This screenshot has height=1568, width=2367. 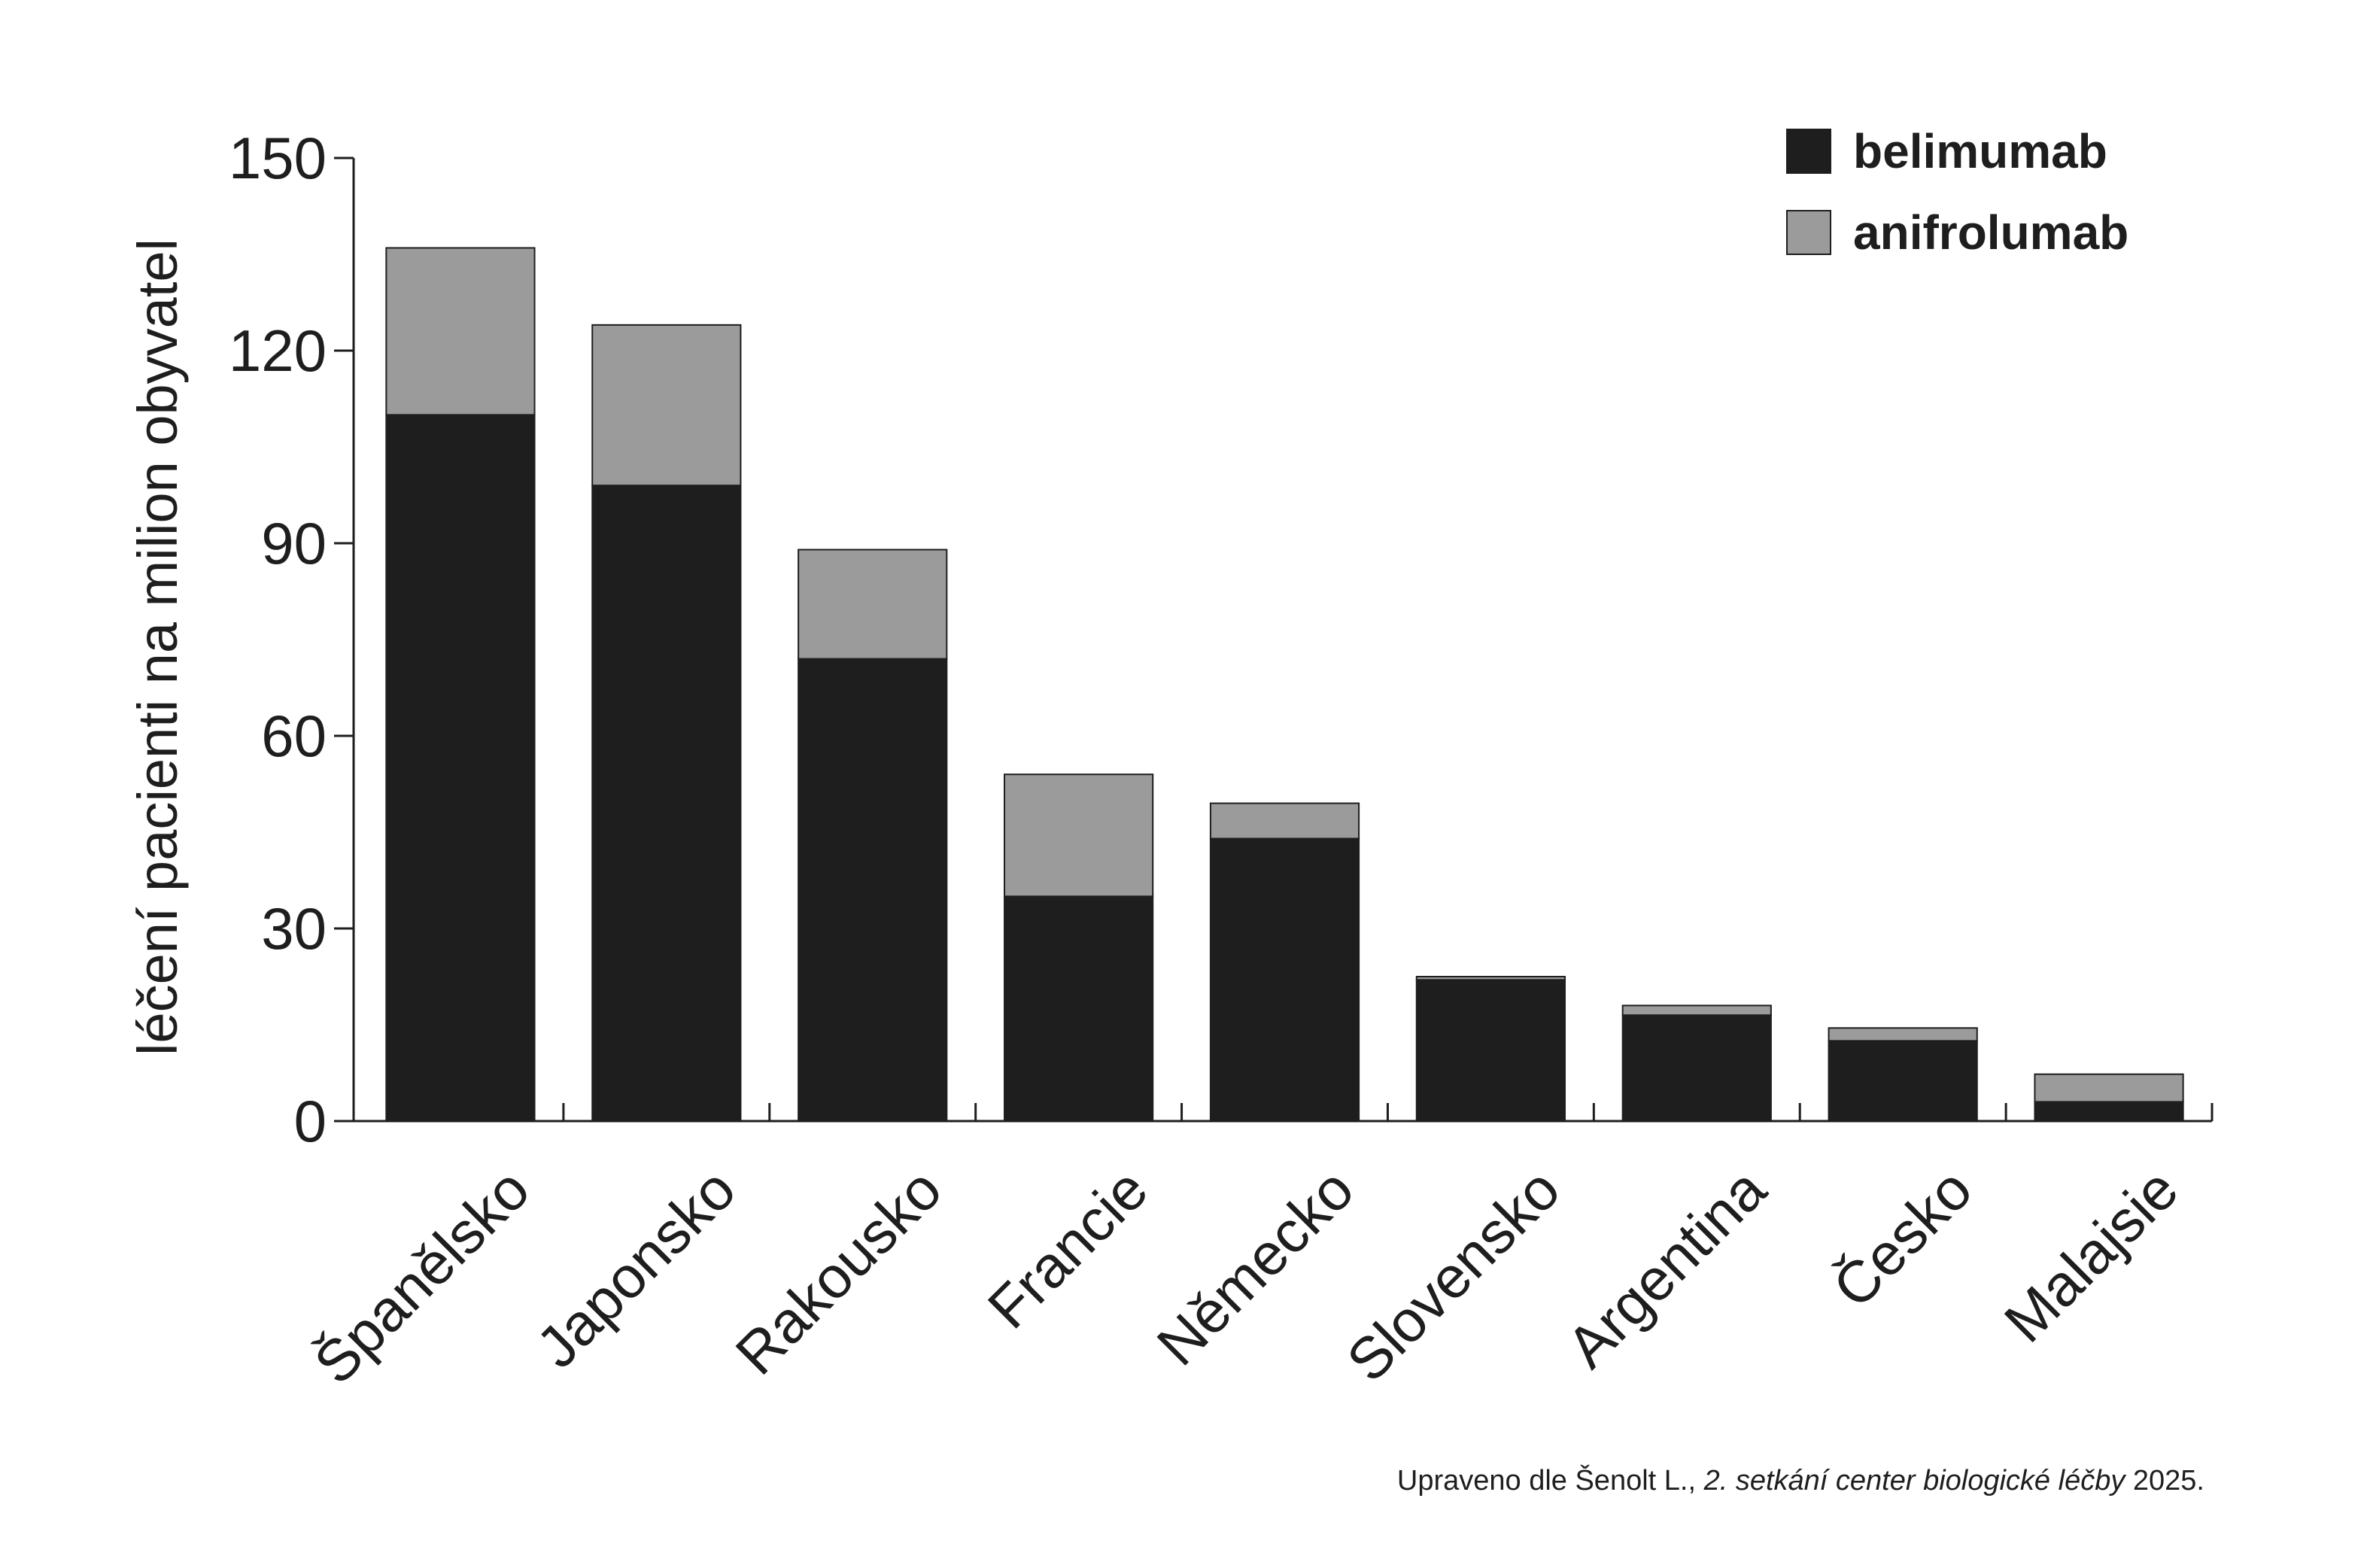 What do you see at coordinates (1808, 151) in the screenshot?
I see `legend-swatch-belimumab` at bounding box center [1808, 151].